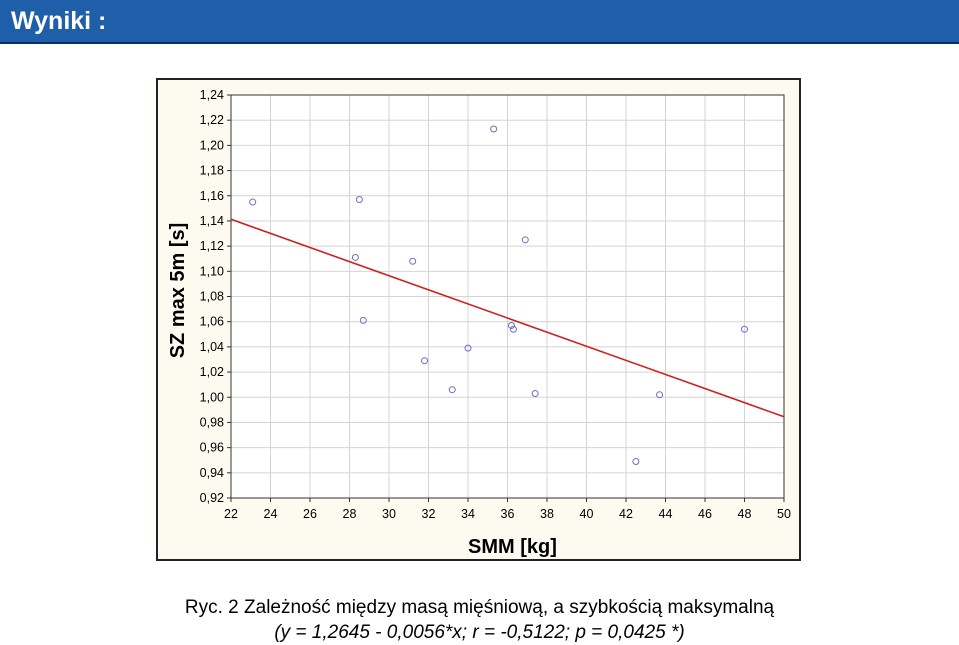 The image size is (959, 645). What do you see at coordinates (212, 347) in the screenshot?
I see `y-tick-label: 1,04` at bounding box center [212, 347].